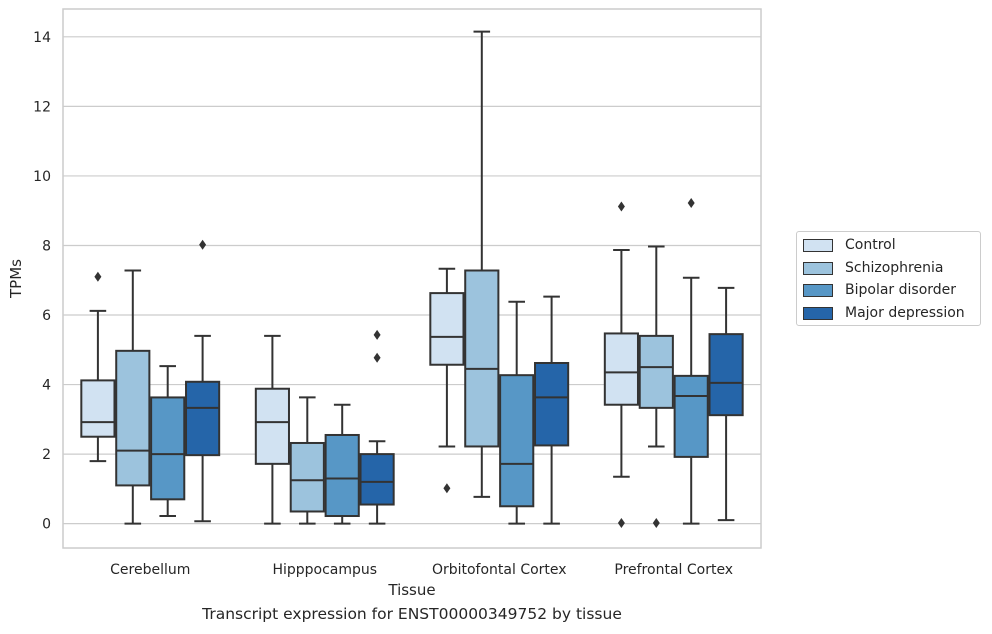 This screenshot has height=634, width=992. What do you see at coordinates (150, 570) in the screenshot?
I see `x-tick-label: Cerebellum` at bounding box center [150, 570].